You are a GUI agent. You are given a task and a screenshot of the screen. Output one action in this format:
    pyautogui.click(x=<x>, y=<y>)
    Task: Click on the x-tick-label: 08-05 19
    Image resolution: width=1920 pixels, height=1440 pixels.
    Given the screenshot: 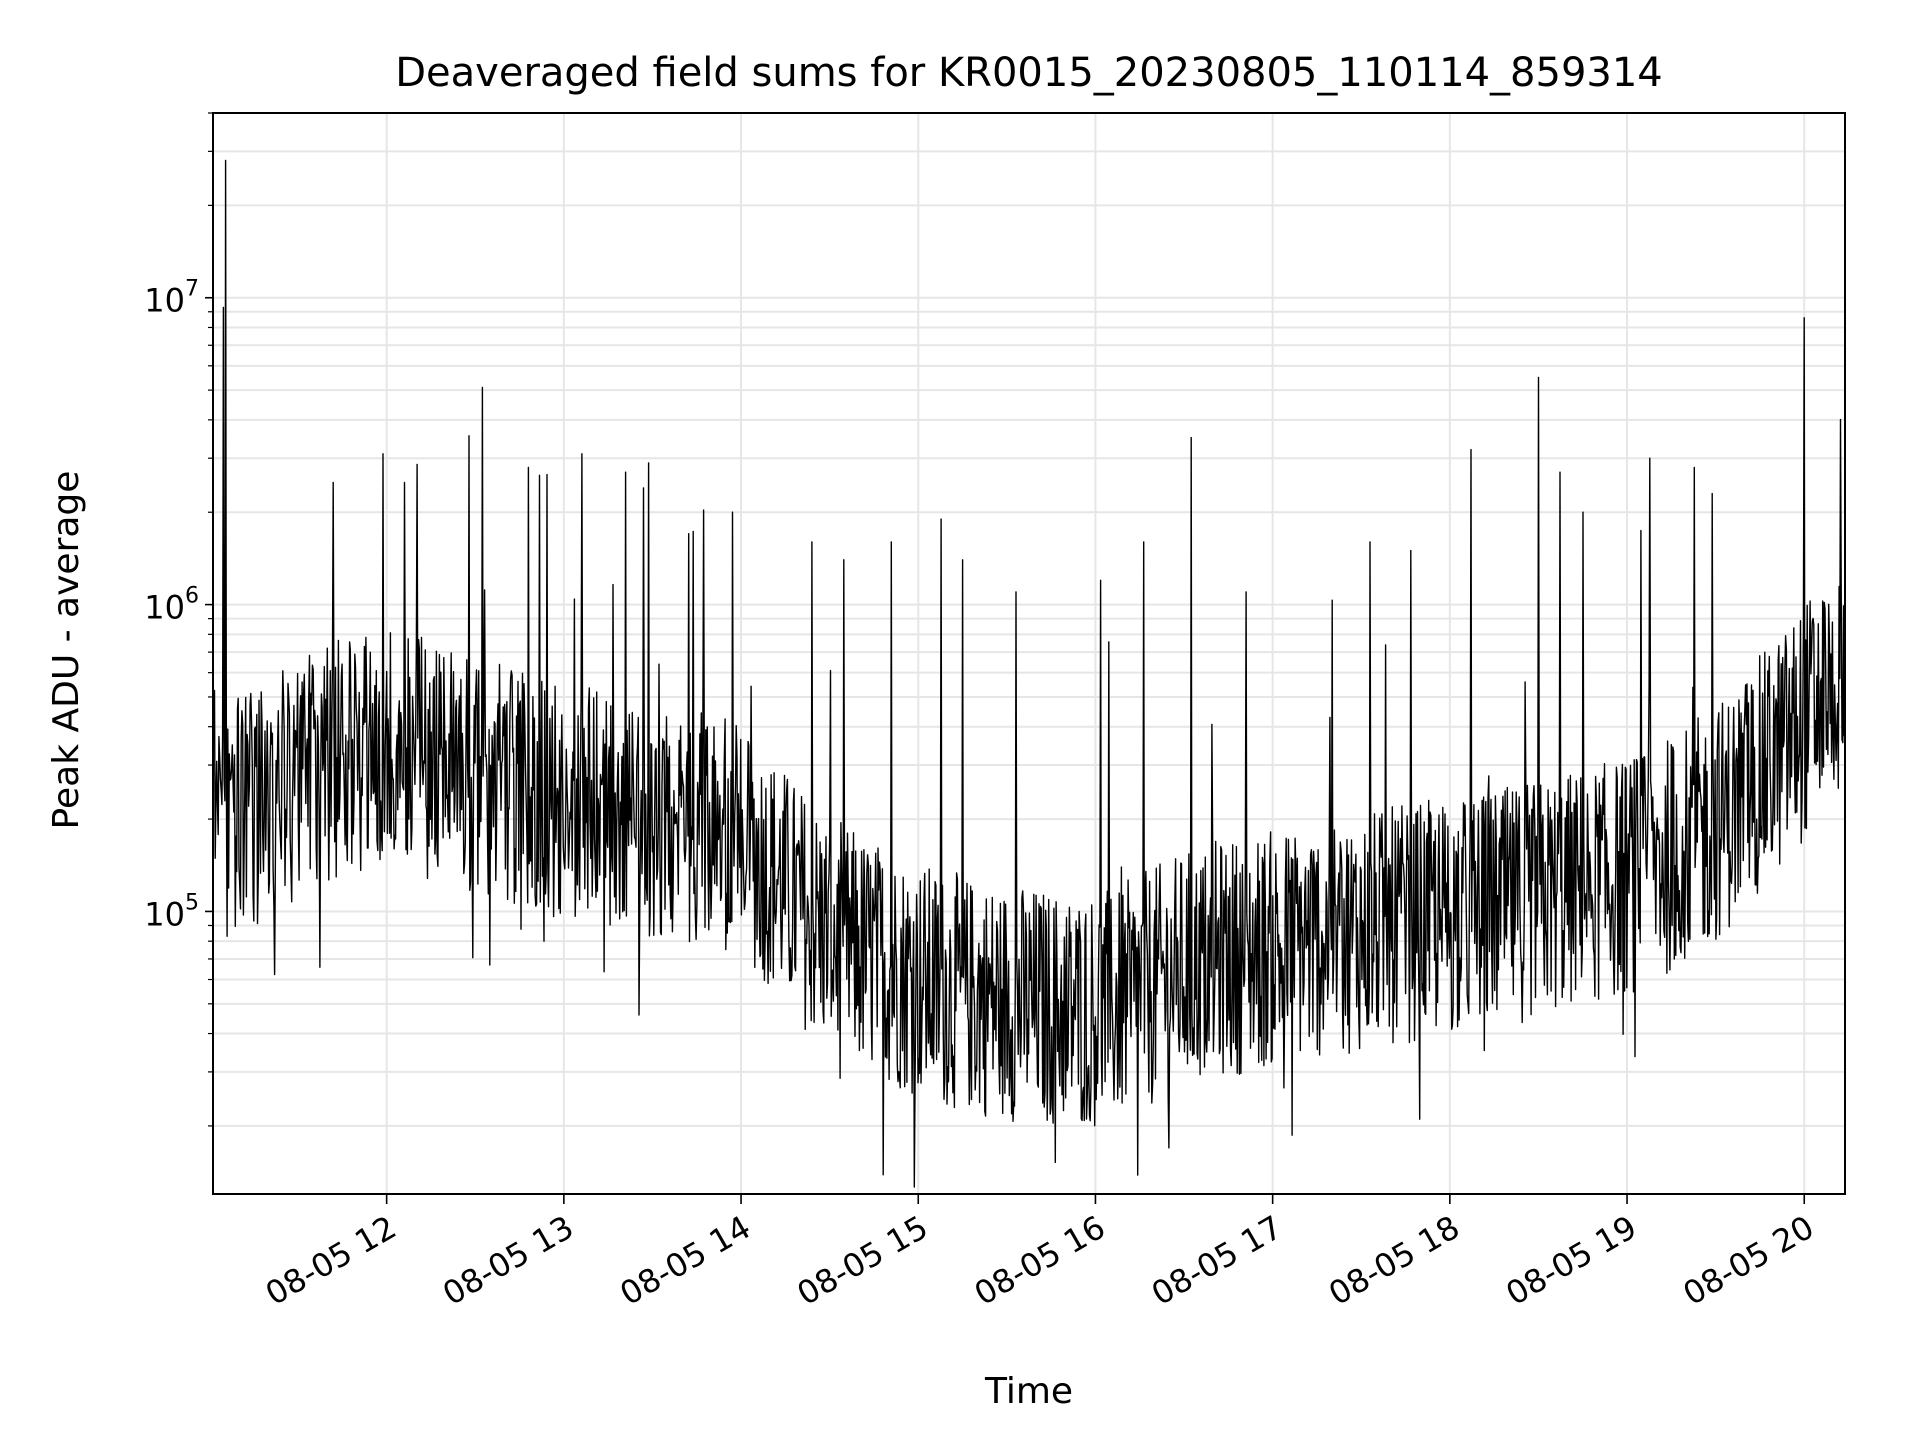 What is the action you would take?
    pyautogui.click(x=1571, y=1260)
    